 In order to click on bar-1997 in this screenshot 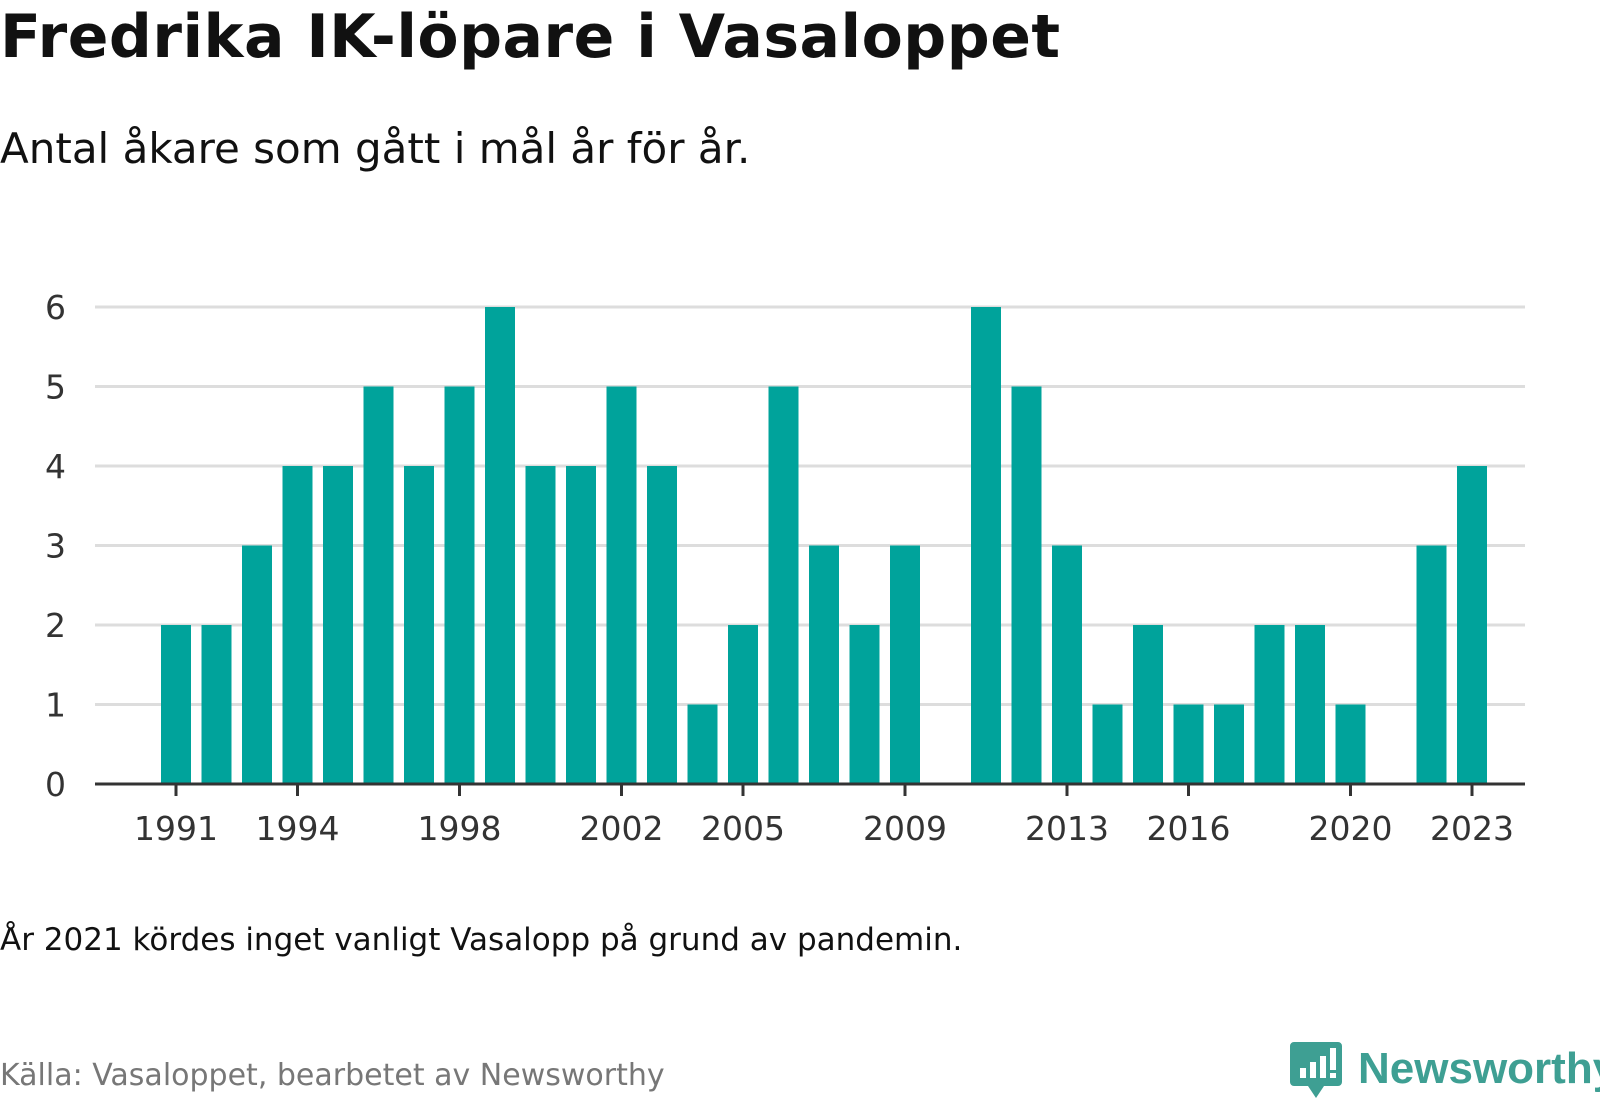, I will do `click(419, 625)`.